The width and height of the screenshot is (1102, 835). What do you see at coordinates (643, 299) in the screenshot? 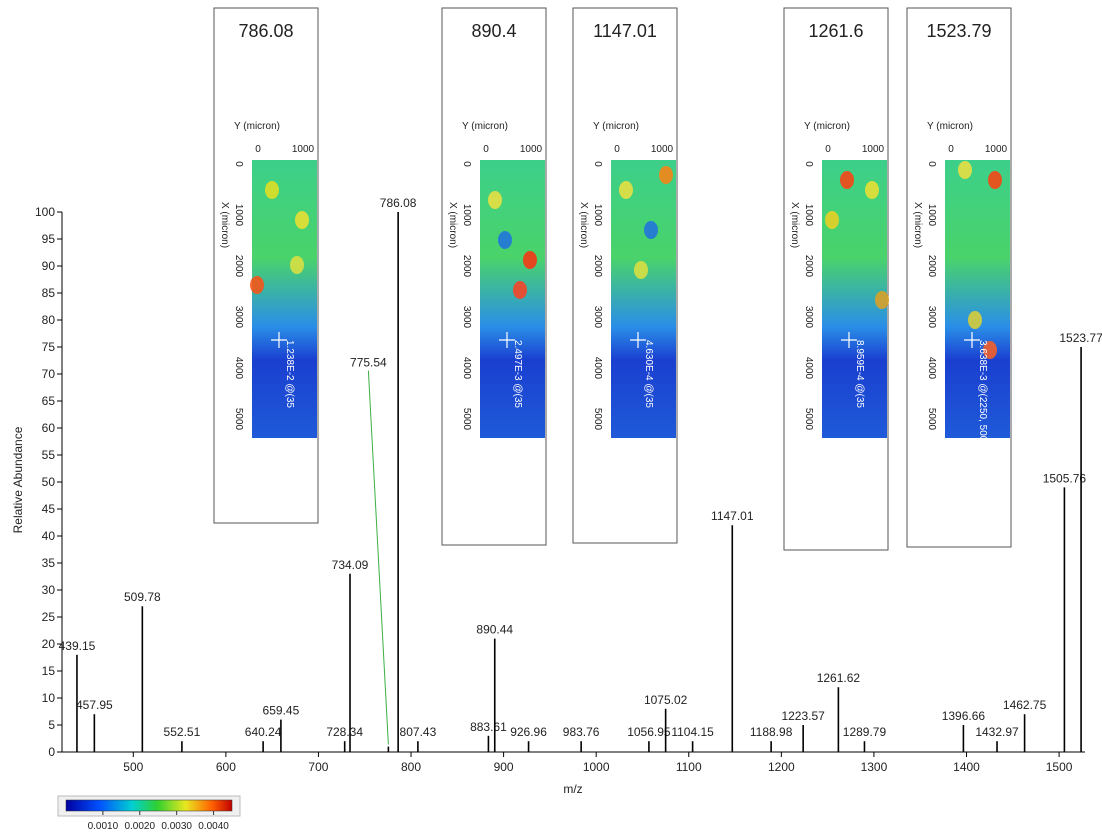
I see `heatmap` at bounding box center [643, 299].